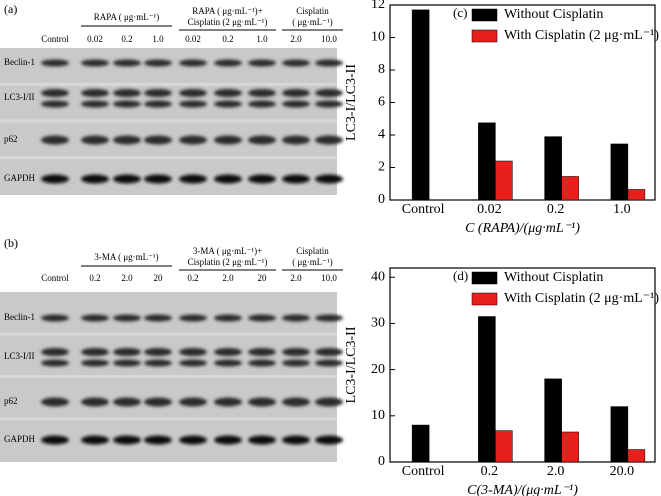 The height and width of the screenshot is (496, 661). I want to click on panel-label: (a), so click(10, 9).